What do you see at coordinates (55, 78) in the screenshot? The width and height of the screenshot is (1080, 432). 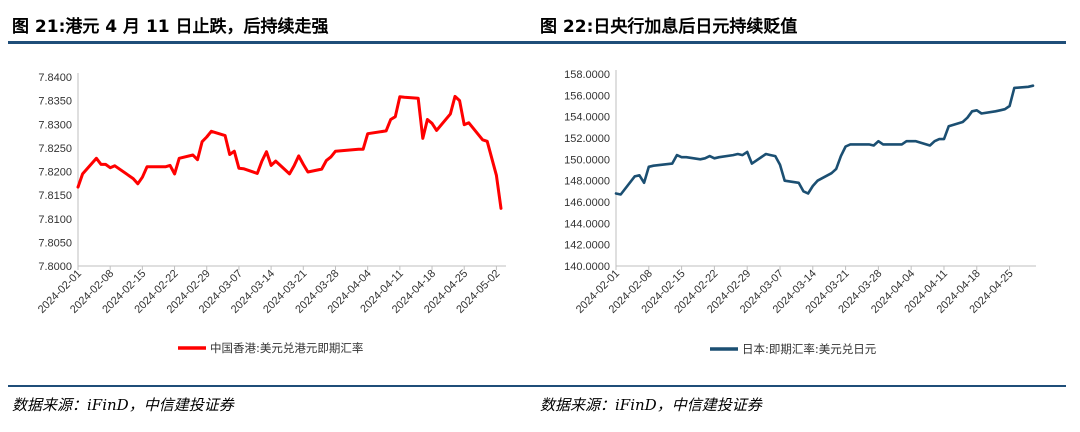 I see `y-tick-label: 7.8400` at bounding box center [55, 78].